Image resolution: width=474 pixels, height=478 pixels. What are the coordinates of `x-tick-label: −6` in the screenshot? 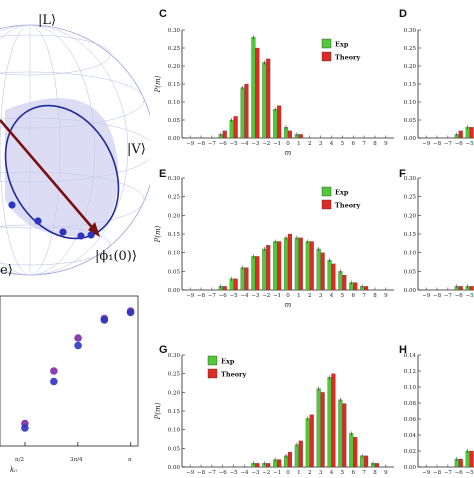 It's located at (459, 296).